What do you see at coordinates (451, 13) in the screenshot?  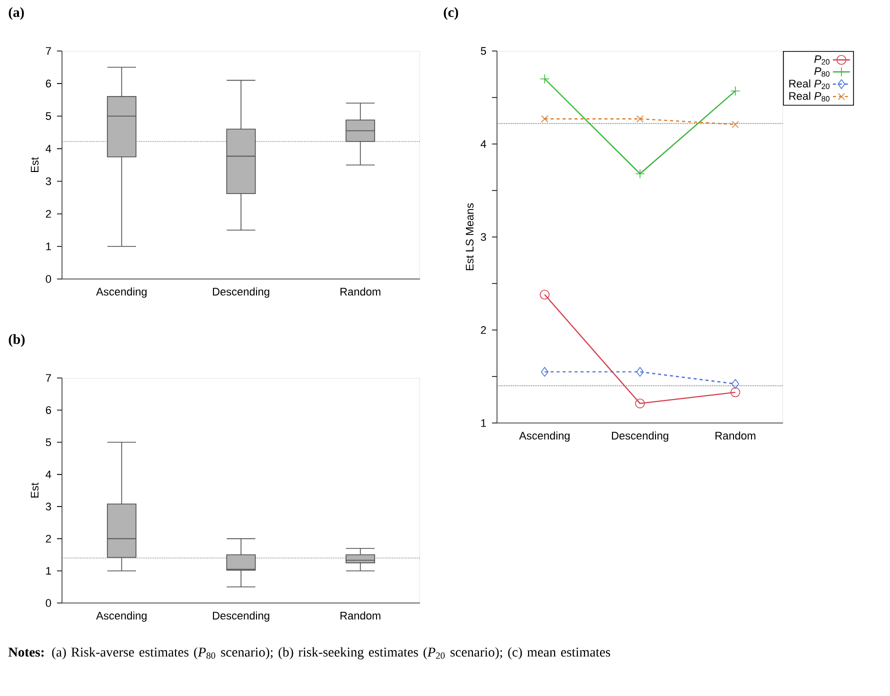 I see `chart-title: (c)` at bounding box center [451, 13].